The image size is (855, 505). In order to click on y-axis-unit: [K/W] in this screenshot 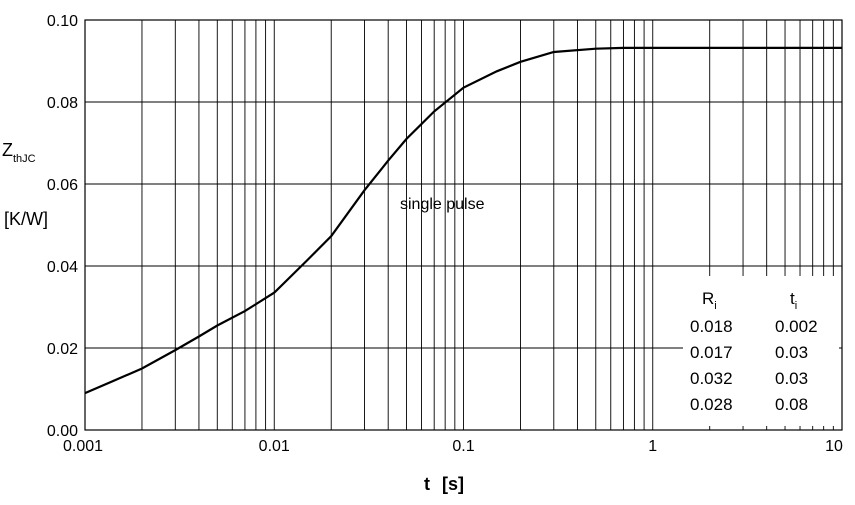, I will do `click(26, 219)`.